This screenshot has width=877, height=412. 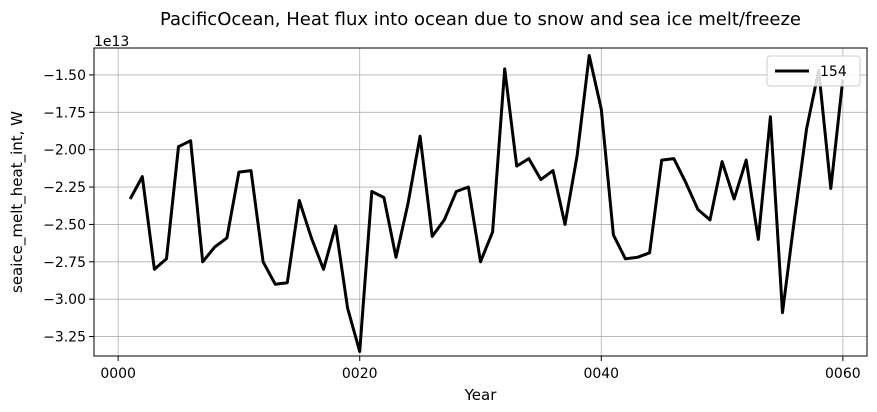 What do you see at coordinates (481, 395) in the screenshot?
I see `x-axis-label: Year` at bounding box center [481, 395].